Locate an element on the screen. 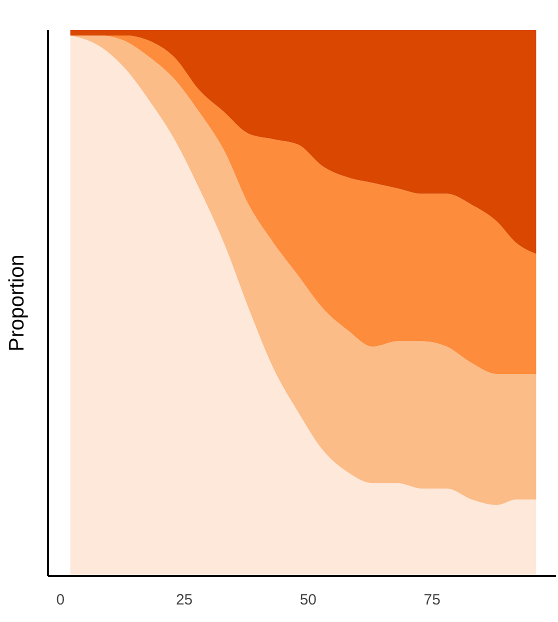 This screenshot has height=622, width=558. x-tick-label: 25 is located at coordinates (184, 600).